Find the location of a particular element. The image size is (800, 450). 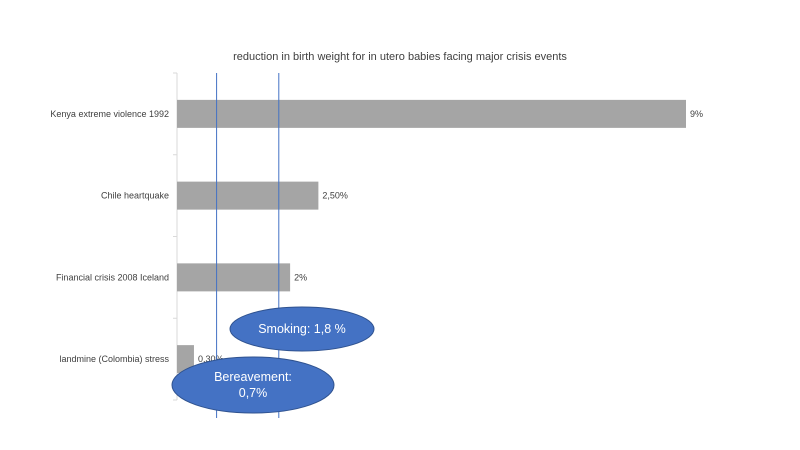

callout: Bereavement: 0,7% is located at coordinates (253, 385).